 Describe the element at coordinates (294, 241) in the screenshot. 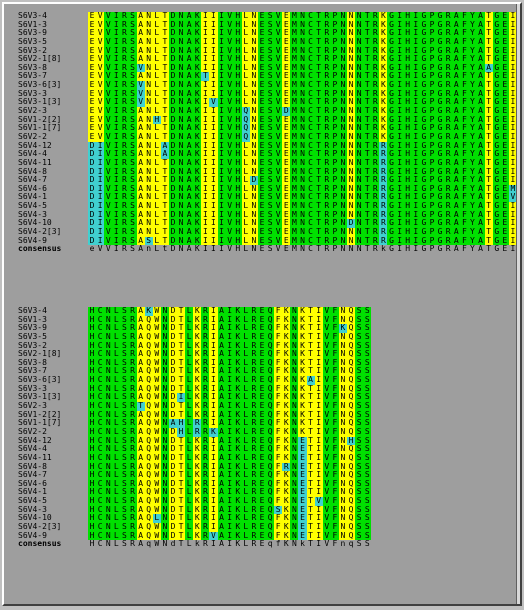

I see `residue: M` at that location.